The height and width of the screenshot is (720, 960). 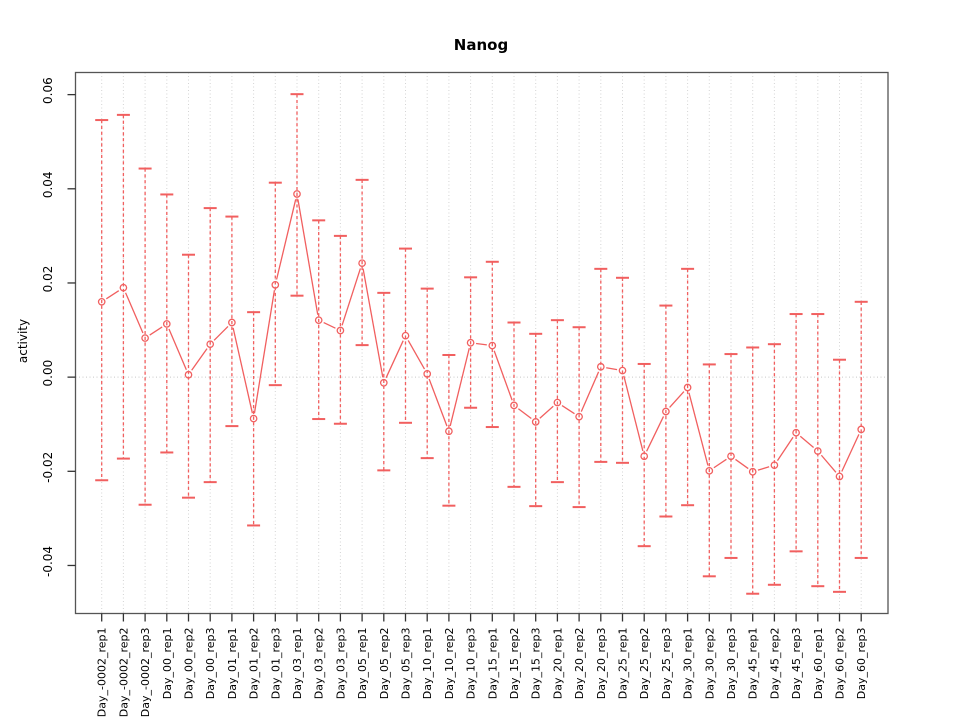 What do you see at coordinates (48, 373) in the screenshot?
I see `y-tick-label: 0.00` at bounding box center [48, 373].